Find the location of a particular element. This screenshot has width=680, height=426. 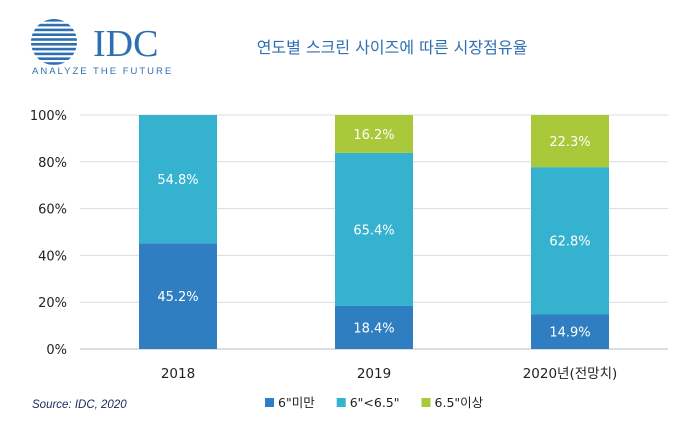

logo-tagline: ANALYZE THE FUTURE is located at coordinates (102, 71).